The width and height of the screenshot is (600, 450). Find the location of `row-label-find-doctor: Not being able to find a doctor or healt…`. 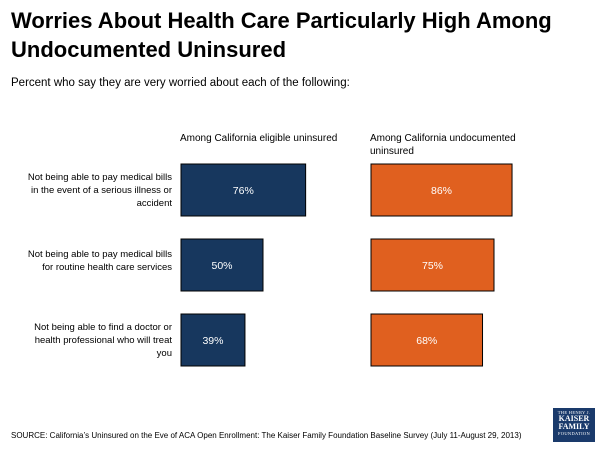

row-label-find-doctor: Not being able to find a doctor or healt… is located at coordinates (103, 340).